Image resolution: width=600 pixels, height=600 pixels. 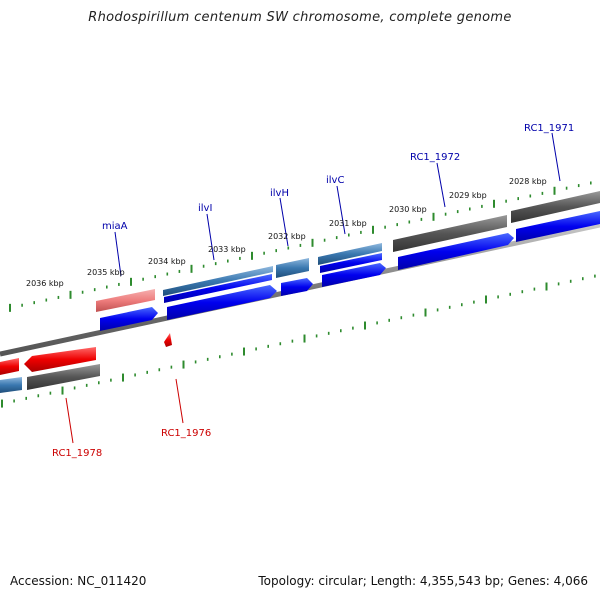 I want to click on gene-ilvC-bar, so click(x=351, y=263).